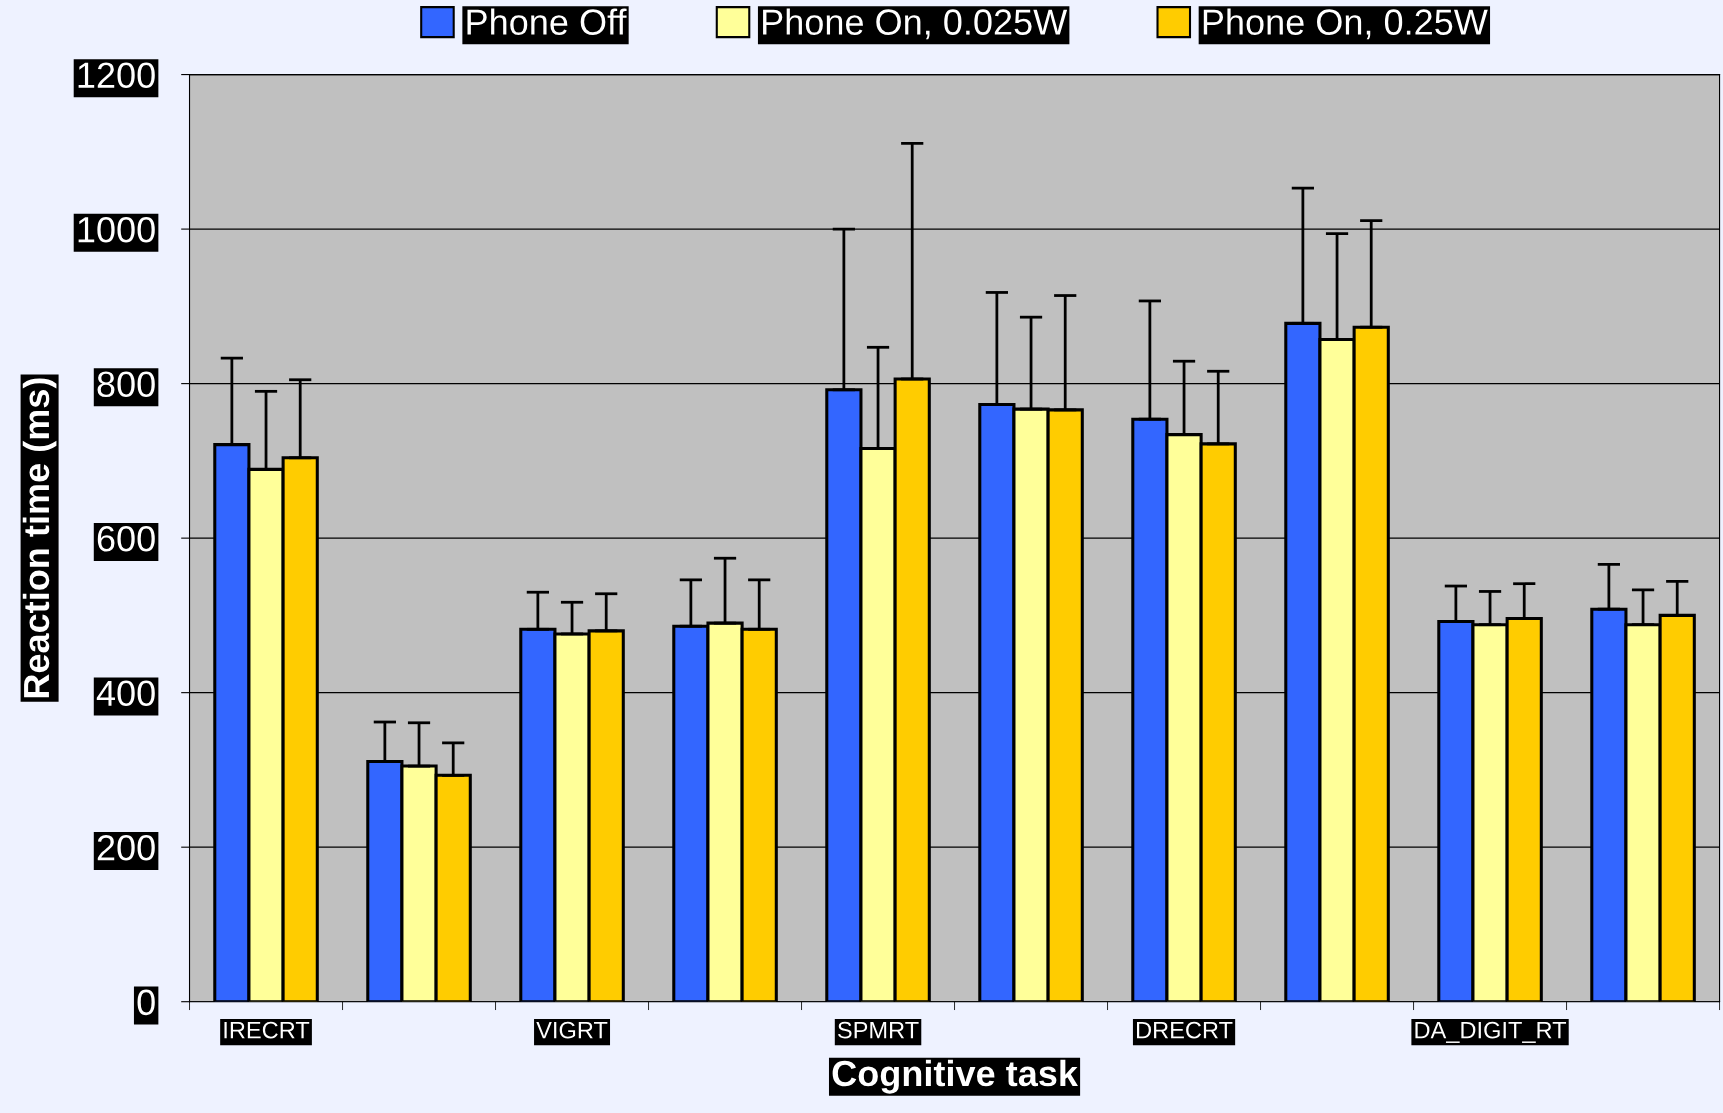 This screenshot has width=1723, height=1113. Describe the element at coordinates (572, 1030) in the screenshot. I see `x-tick-label: VIGRT` at that location.